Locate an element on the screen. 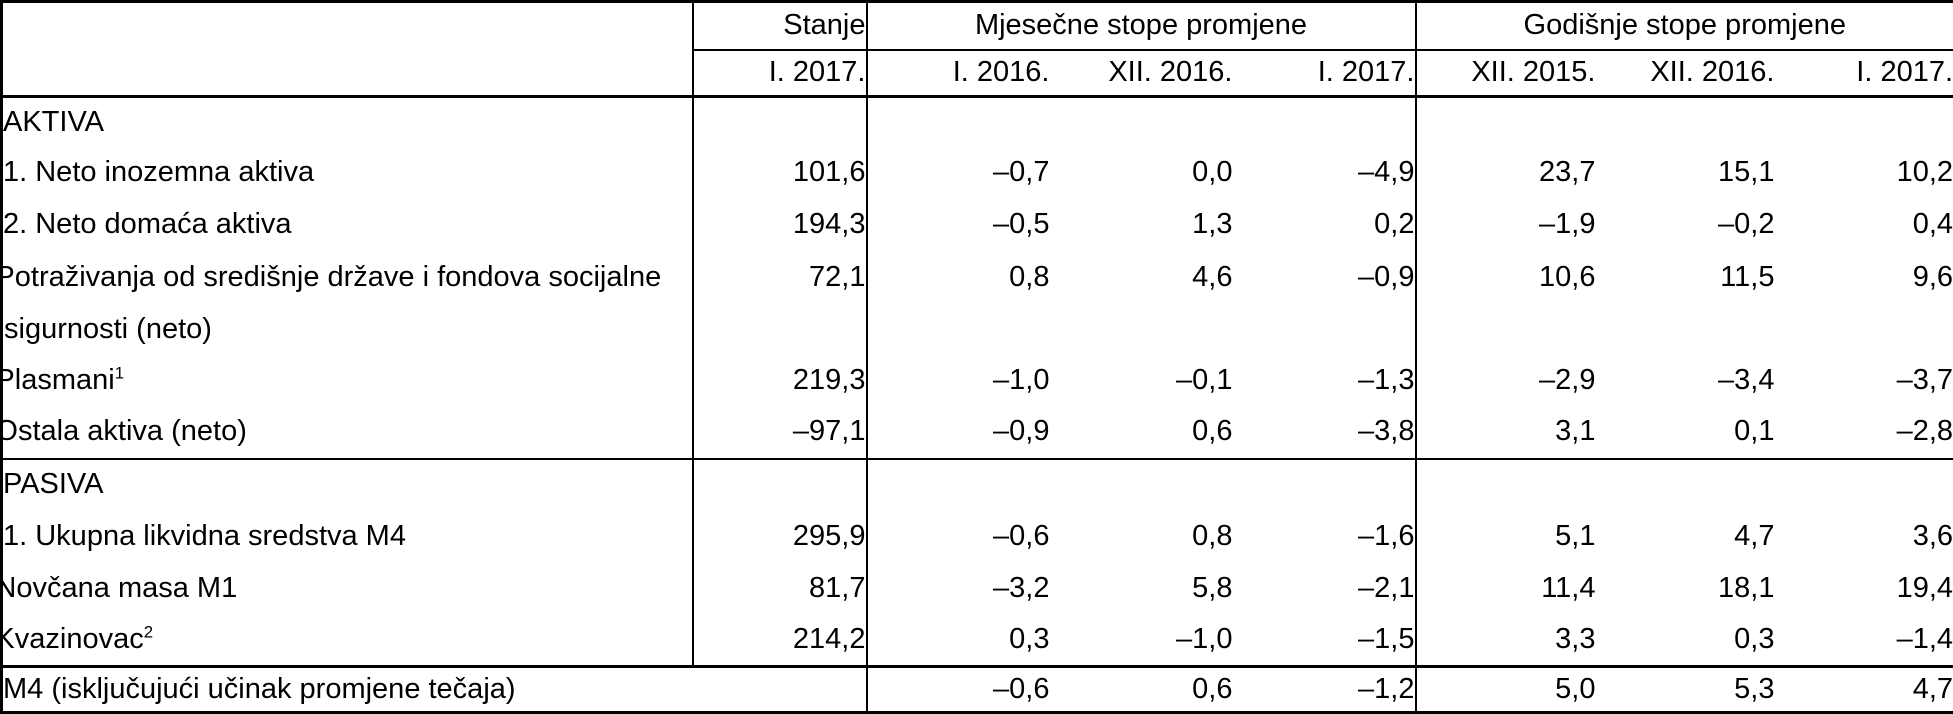 This screenshot has width=1953, height=714. row-label: 2. Neto domaća aktiva is located at coordinates (147, 223).